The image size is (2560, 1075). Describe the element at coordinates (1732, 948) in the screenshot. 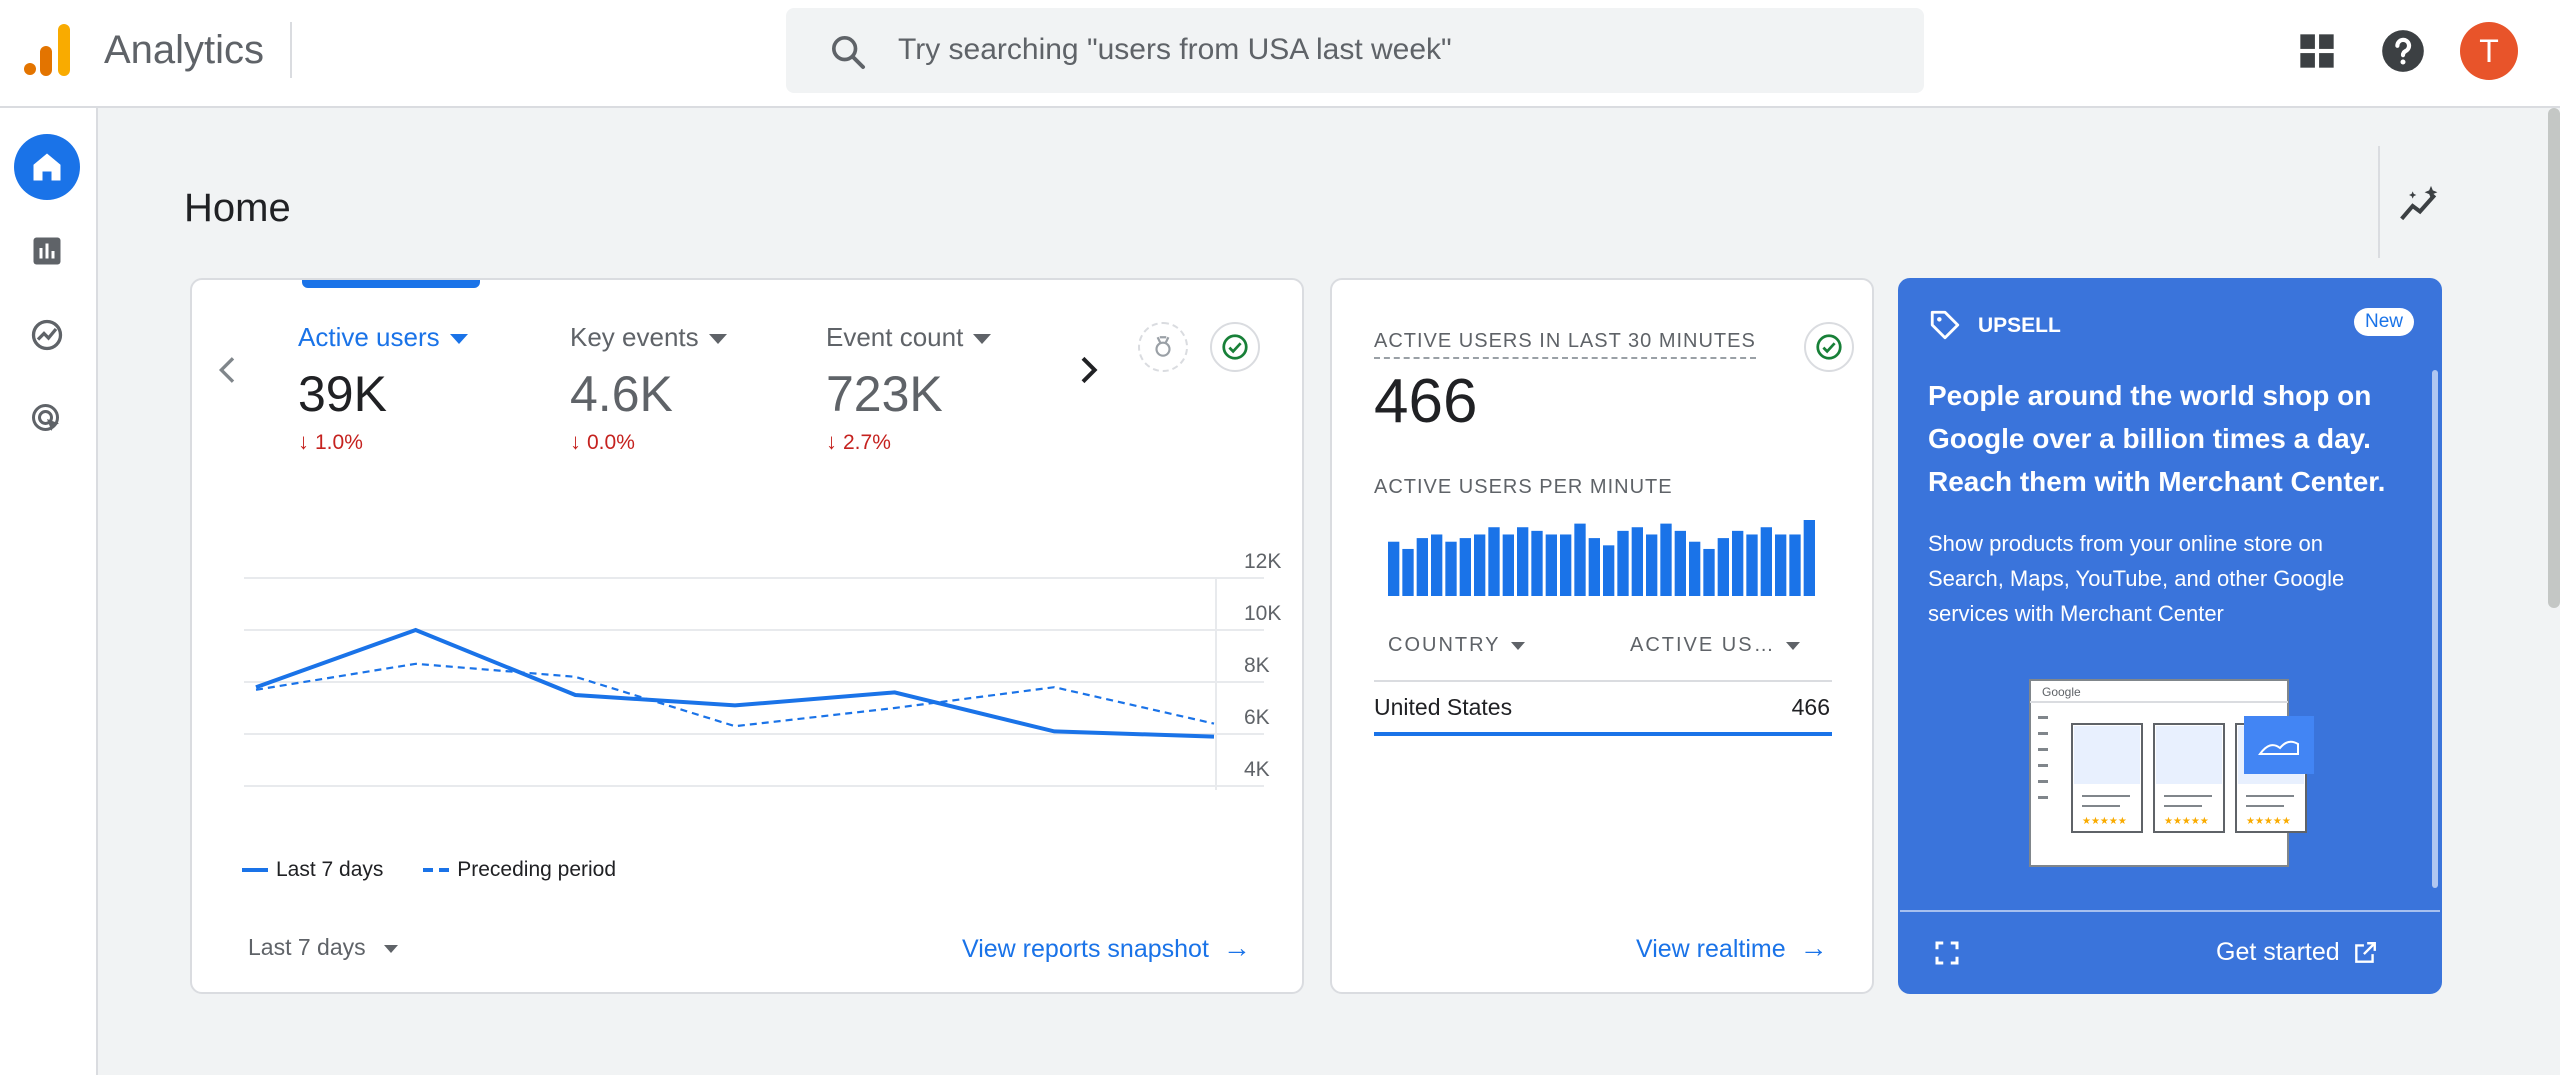

I see `view-realtime-link: View realtime →` at that location.